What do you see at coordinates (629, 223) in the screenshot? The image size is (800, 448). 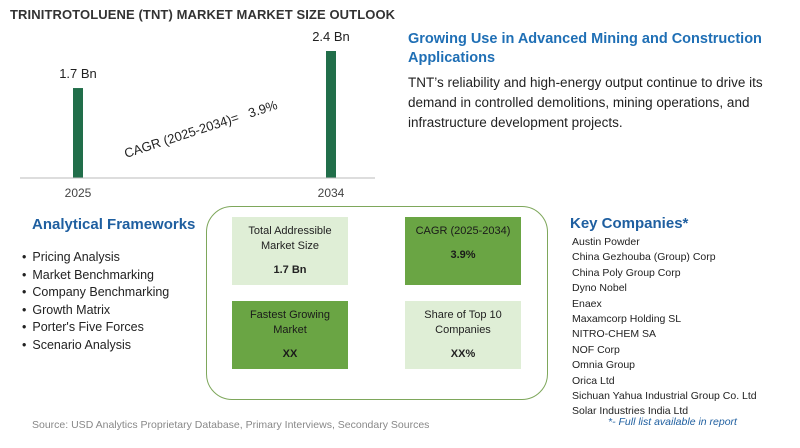 I see `companies-title: Key Companies*` at bounding box center [629, 223].